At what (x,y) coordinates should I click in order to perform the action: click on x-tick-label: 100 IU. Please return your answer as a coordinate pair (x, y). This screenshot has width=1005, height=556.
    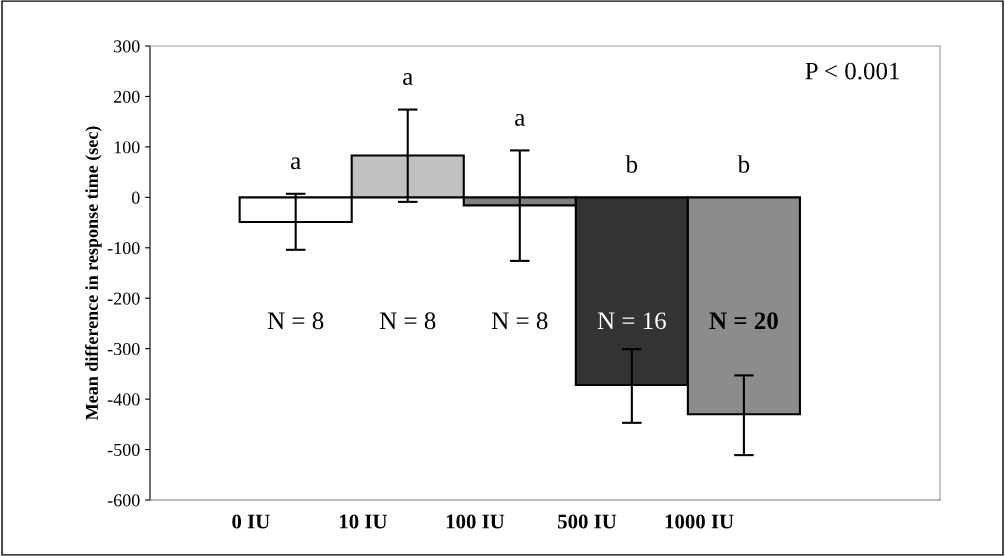
    Looking at the image, I should click on (475, 521).